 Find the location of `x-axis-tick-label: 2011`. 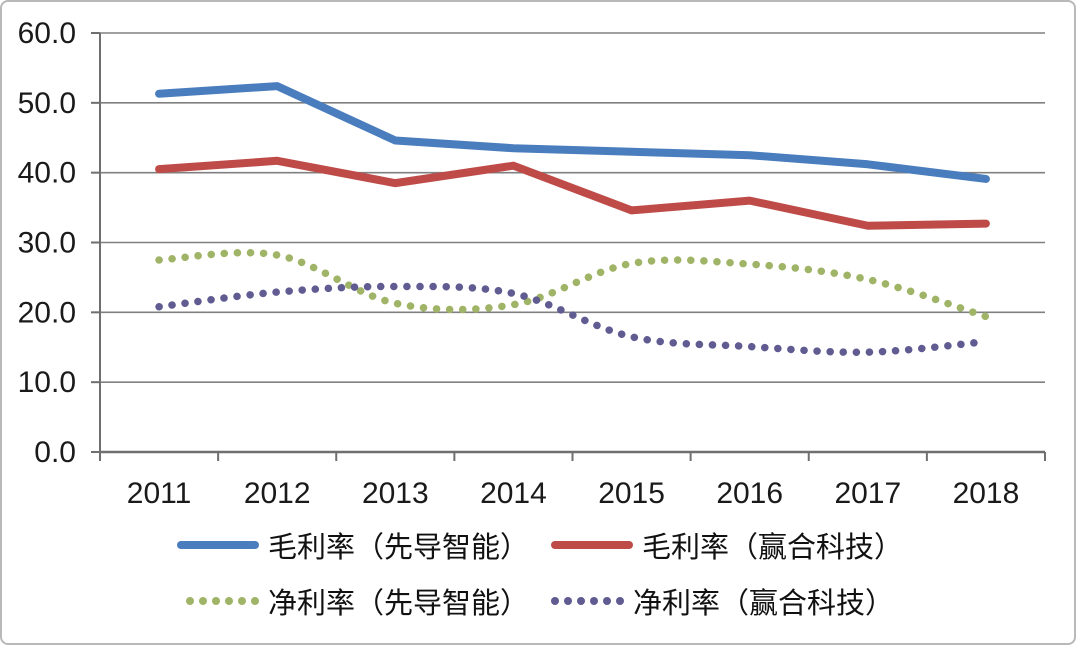

x-axis-tick-label: 2011 is located at coordinates (159, 493).